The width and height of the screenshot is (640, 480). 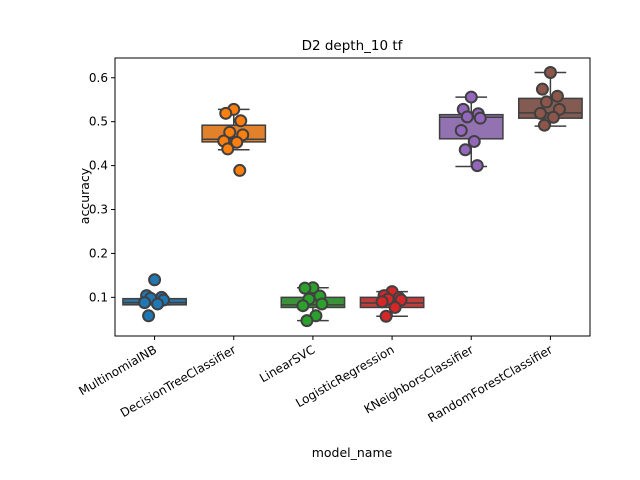 I want to click on x-tick-label: RandomForestClassifier, so click(x=490, y=383).